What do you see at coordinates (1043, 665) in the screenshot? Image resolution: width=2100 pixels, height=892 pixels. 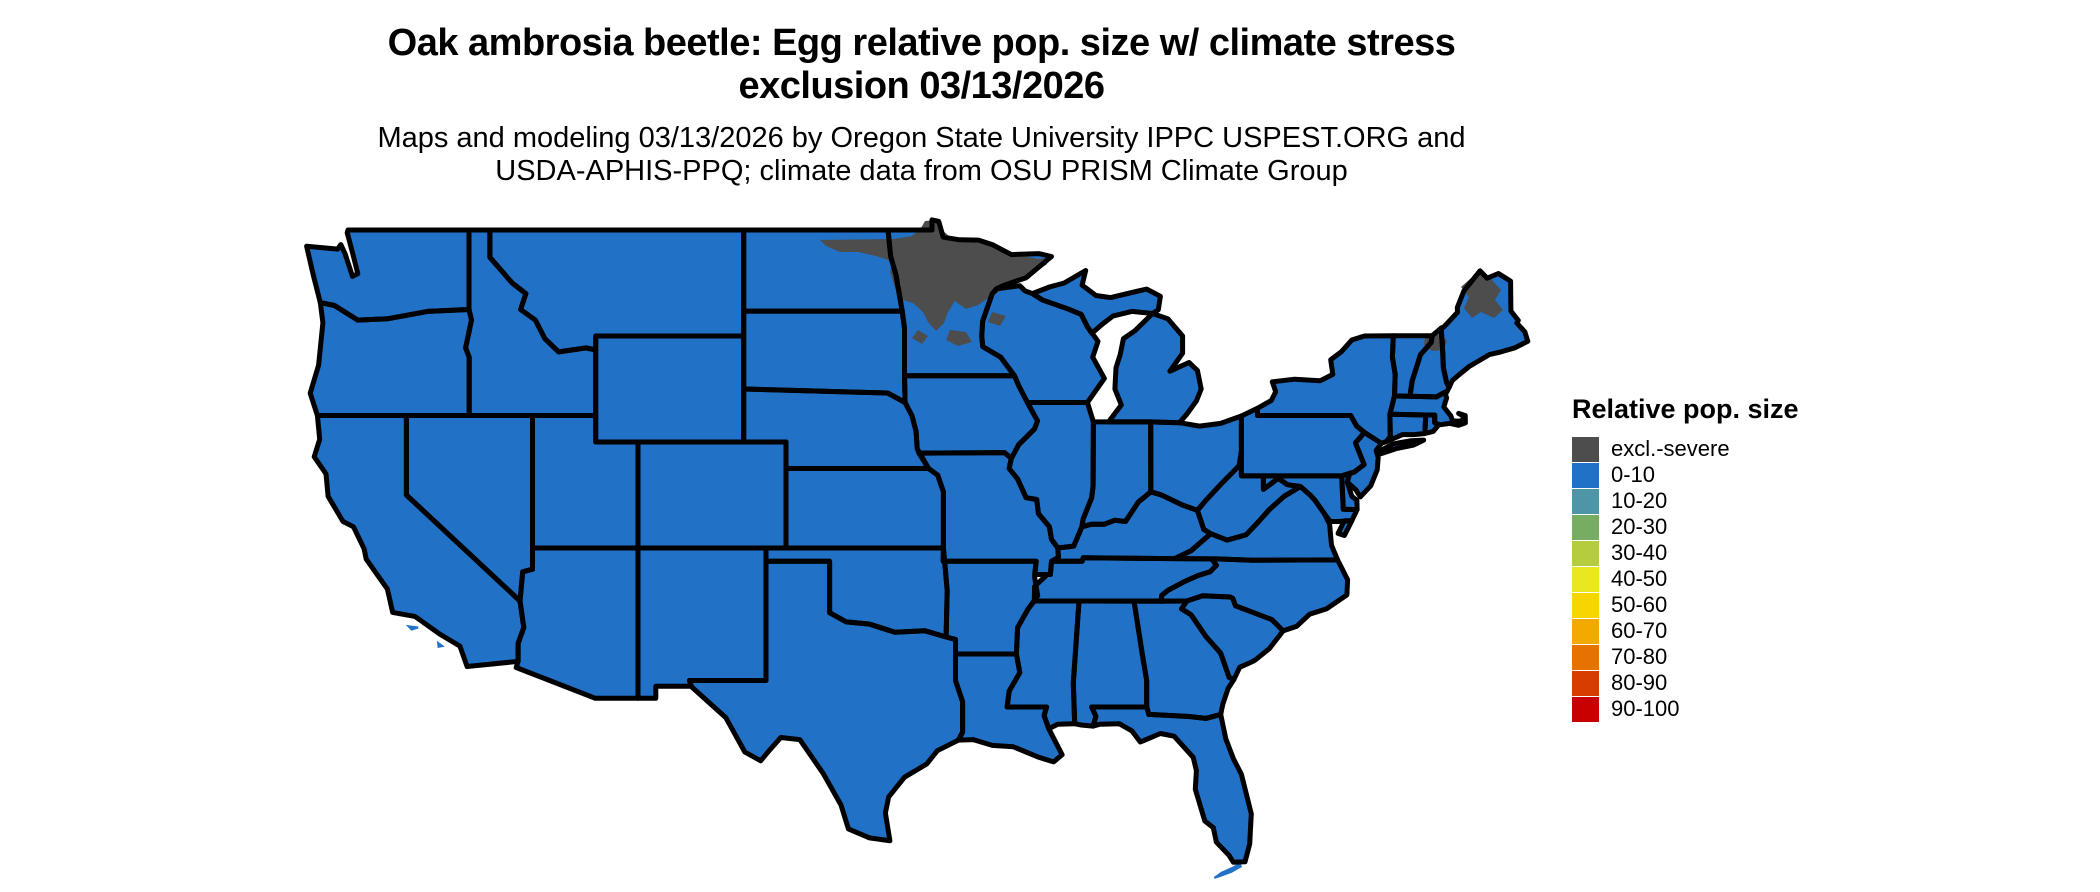 I see `state-fill-ms` at bounding box center [1043, 665].